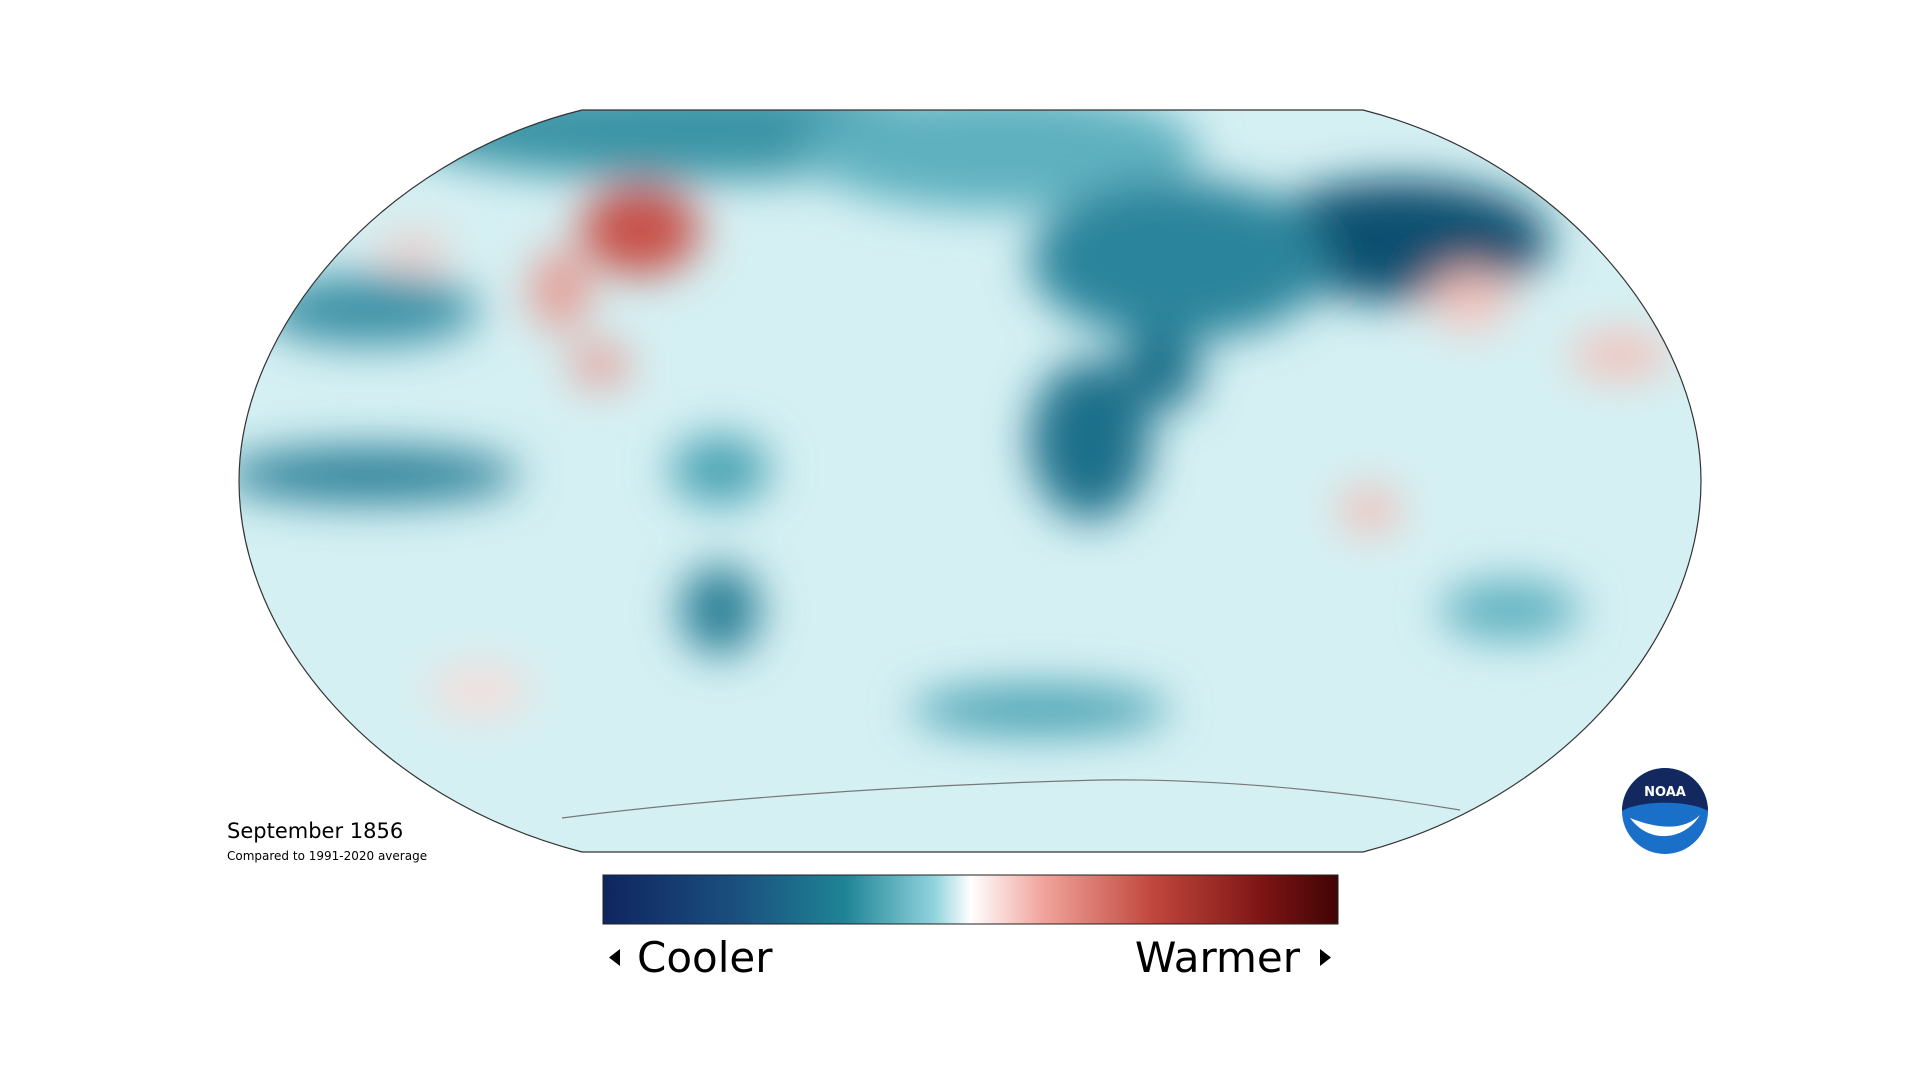 The image size is (1920, 1080). Describe the element at coordinates (1665, 792) in the screenshot. I see `logo-text: NOAA` at that location.